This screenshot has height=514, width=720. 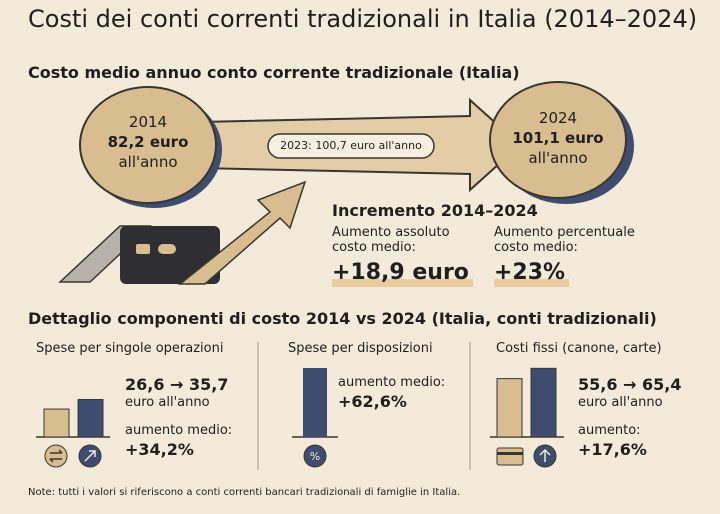 I want to click on rising-arrow, so click(x=242, y=232).